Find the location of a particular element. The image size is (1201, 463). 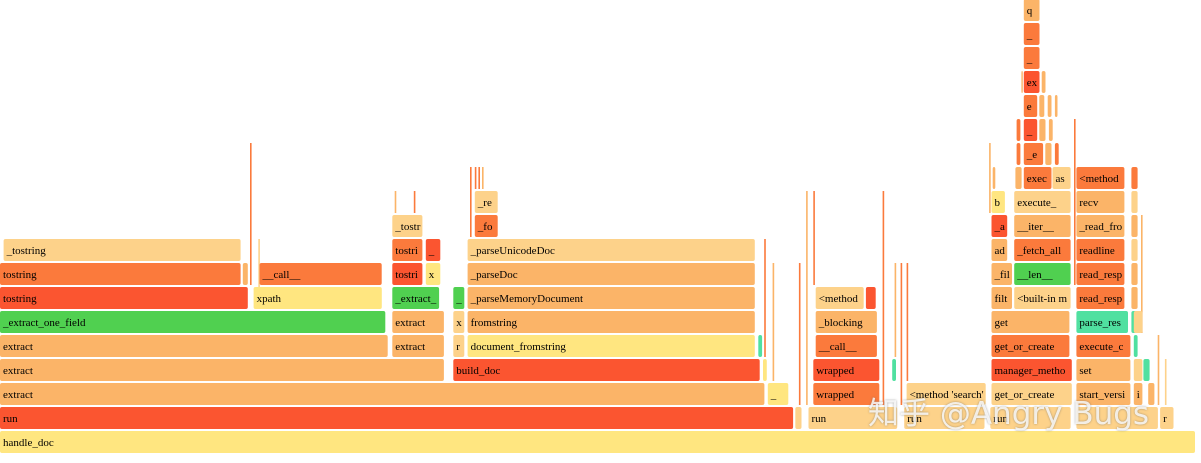

flame-frame: __call____call__ is located at coordinates (320, 274).